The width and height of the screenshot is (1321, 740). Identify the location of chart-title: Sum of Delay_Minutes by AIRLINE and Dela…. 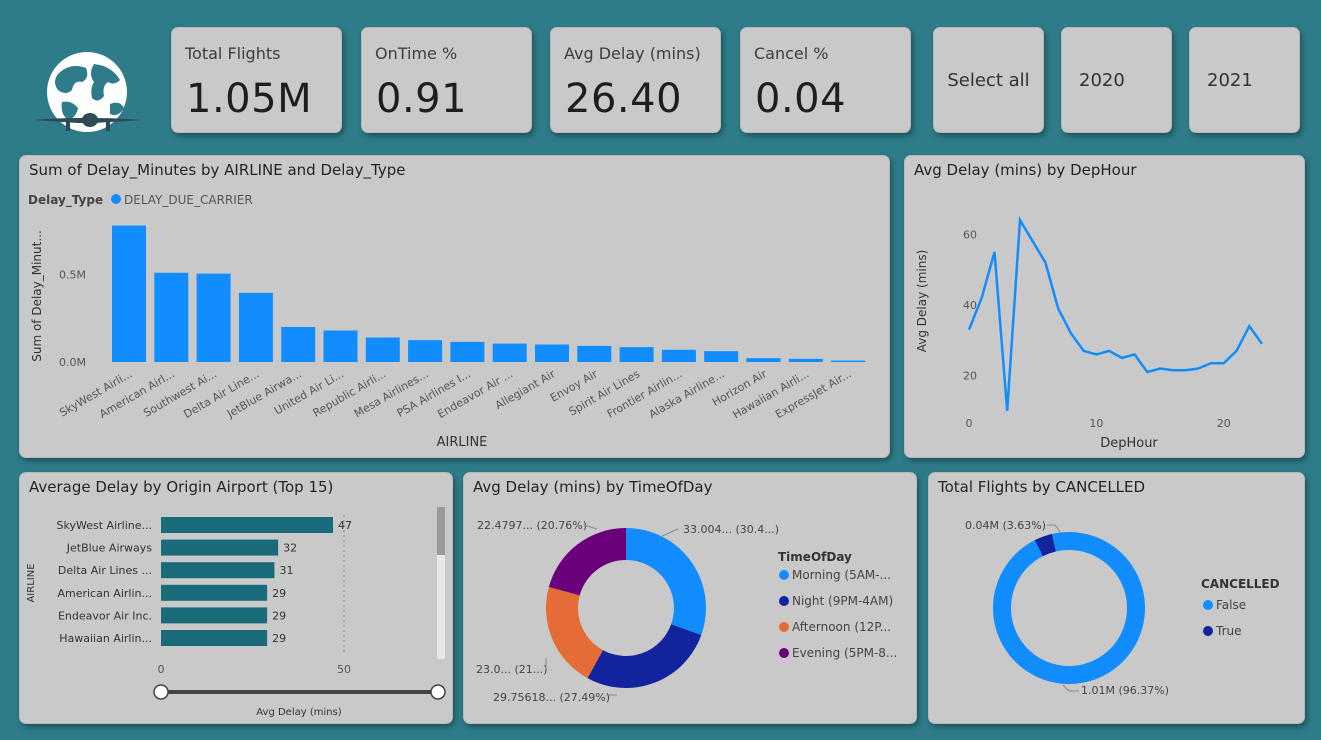
(217, 170).